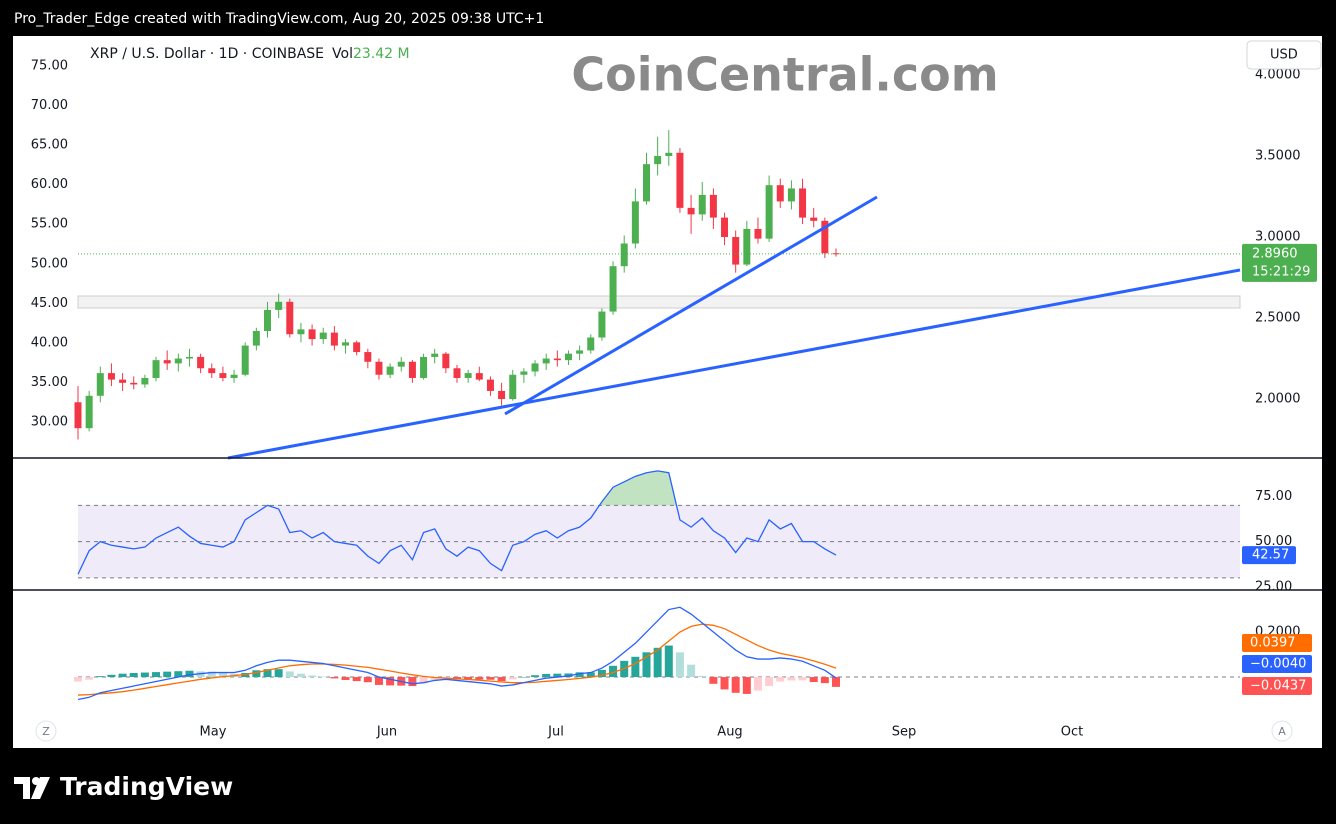  I want to click on rsi-value-box, so click(1269, 555).